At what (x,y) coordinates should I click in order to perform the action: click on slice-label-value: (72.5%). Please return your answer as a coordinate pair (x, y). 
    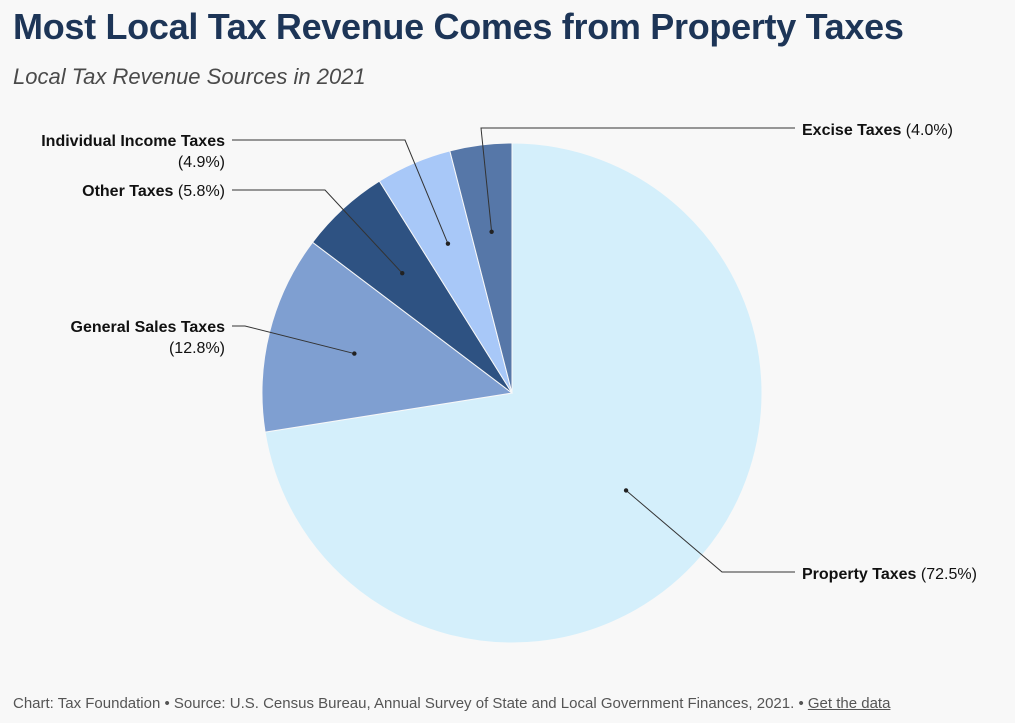
    Looking at the image, I should click on (946, 574).